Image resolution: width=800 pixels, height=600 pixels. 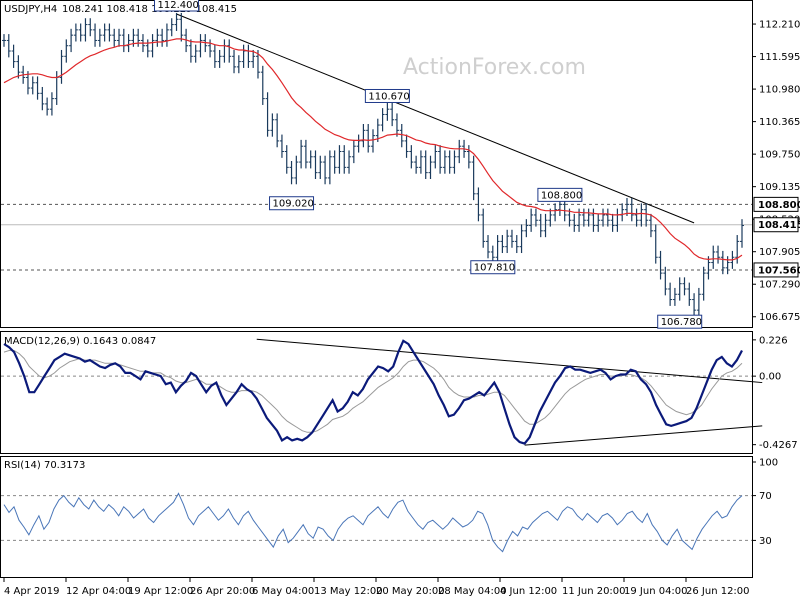 I want to click on symbol-label: USDJPY,H4, so click(x=30, y=9).